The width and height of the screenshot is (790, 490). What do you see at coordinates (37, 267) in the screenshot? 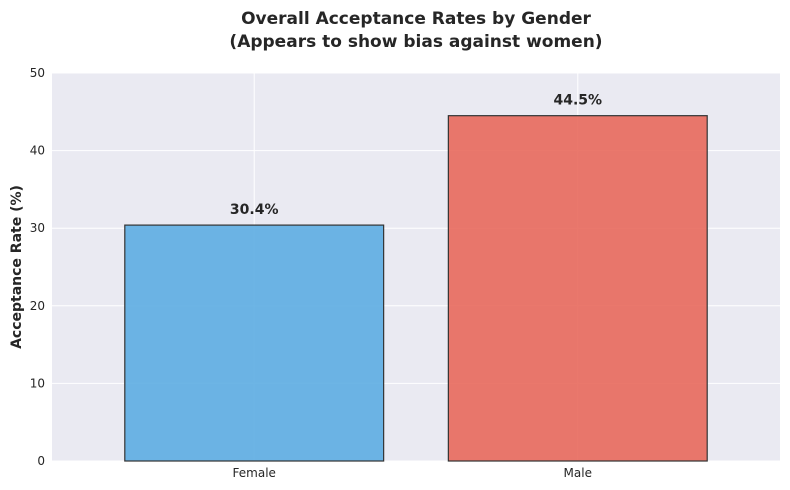
I see `y-axis-ticks: 0 10 20 30 40 50` at bounding box center [37, 267].